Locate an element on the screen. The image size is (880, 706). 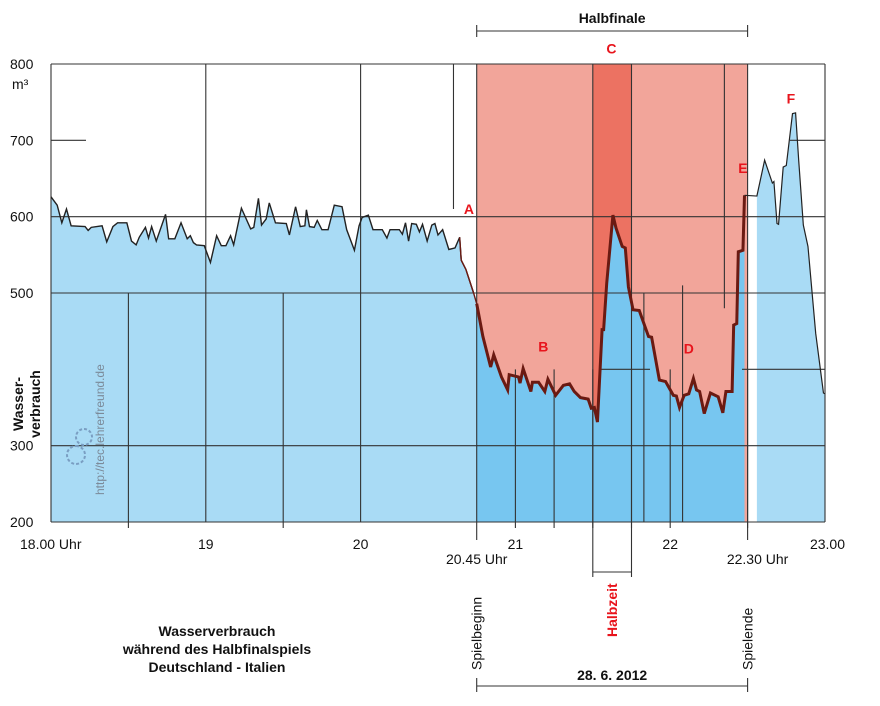
y-tick-label: 500 is located at coordinates (22, 293).